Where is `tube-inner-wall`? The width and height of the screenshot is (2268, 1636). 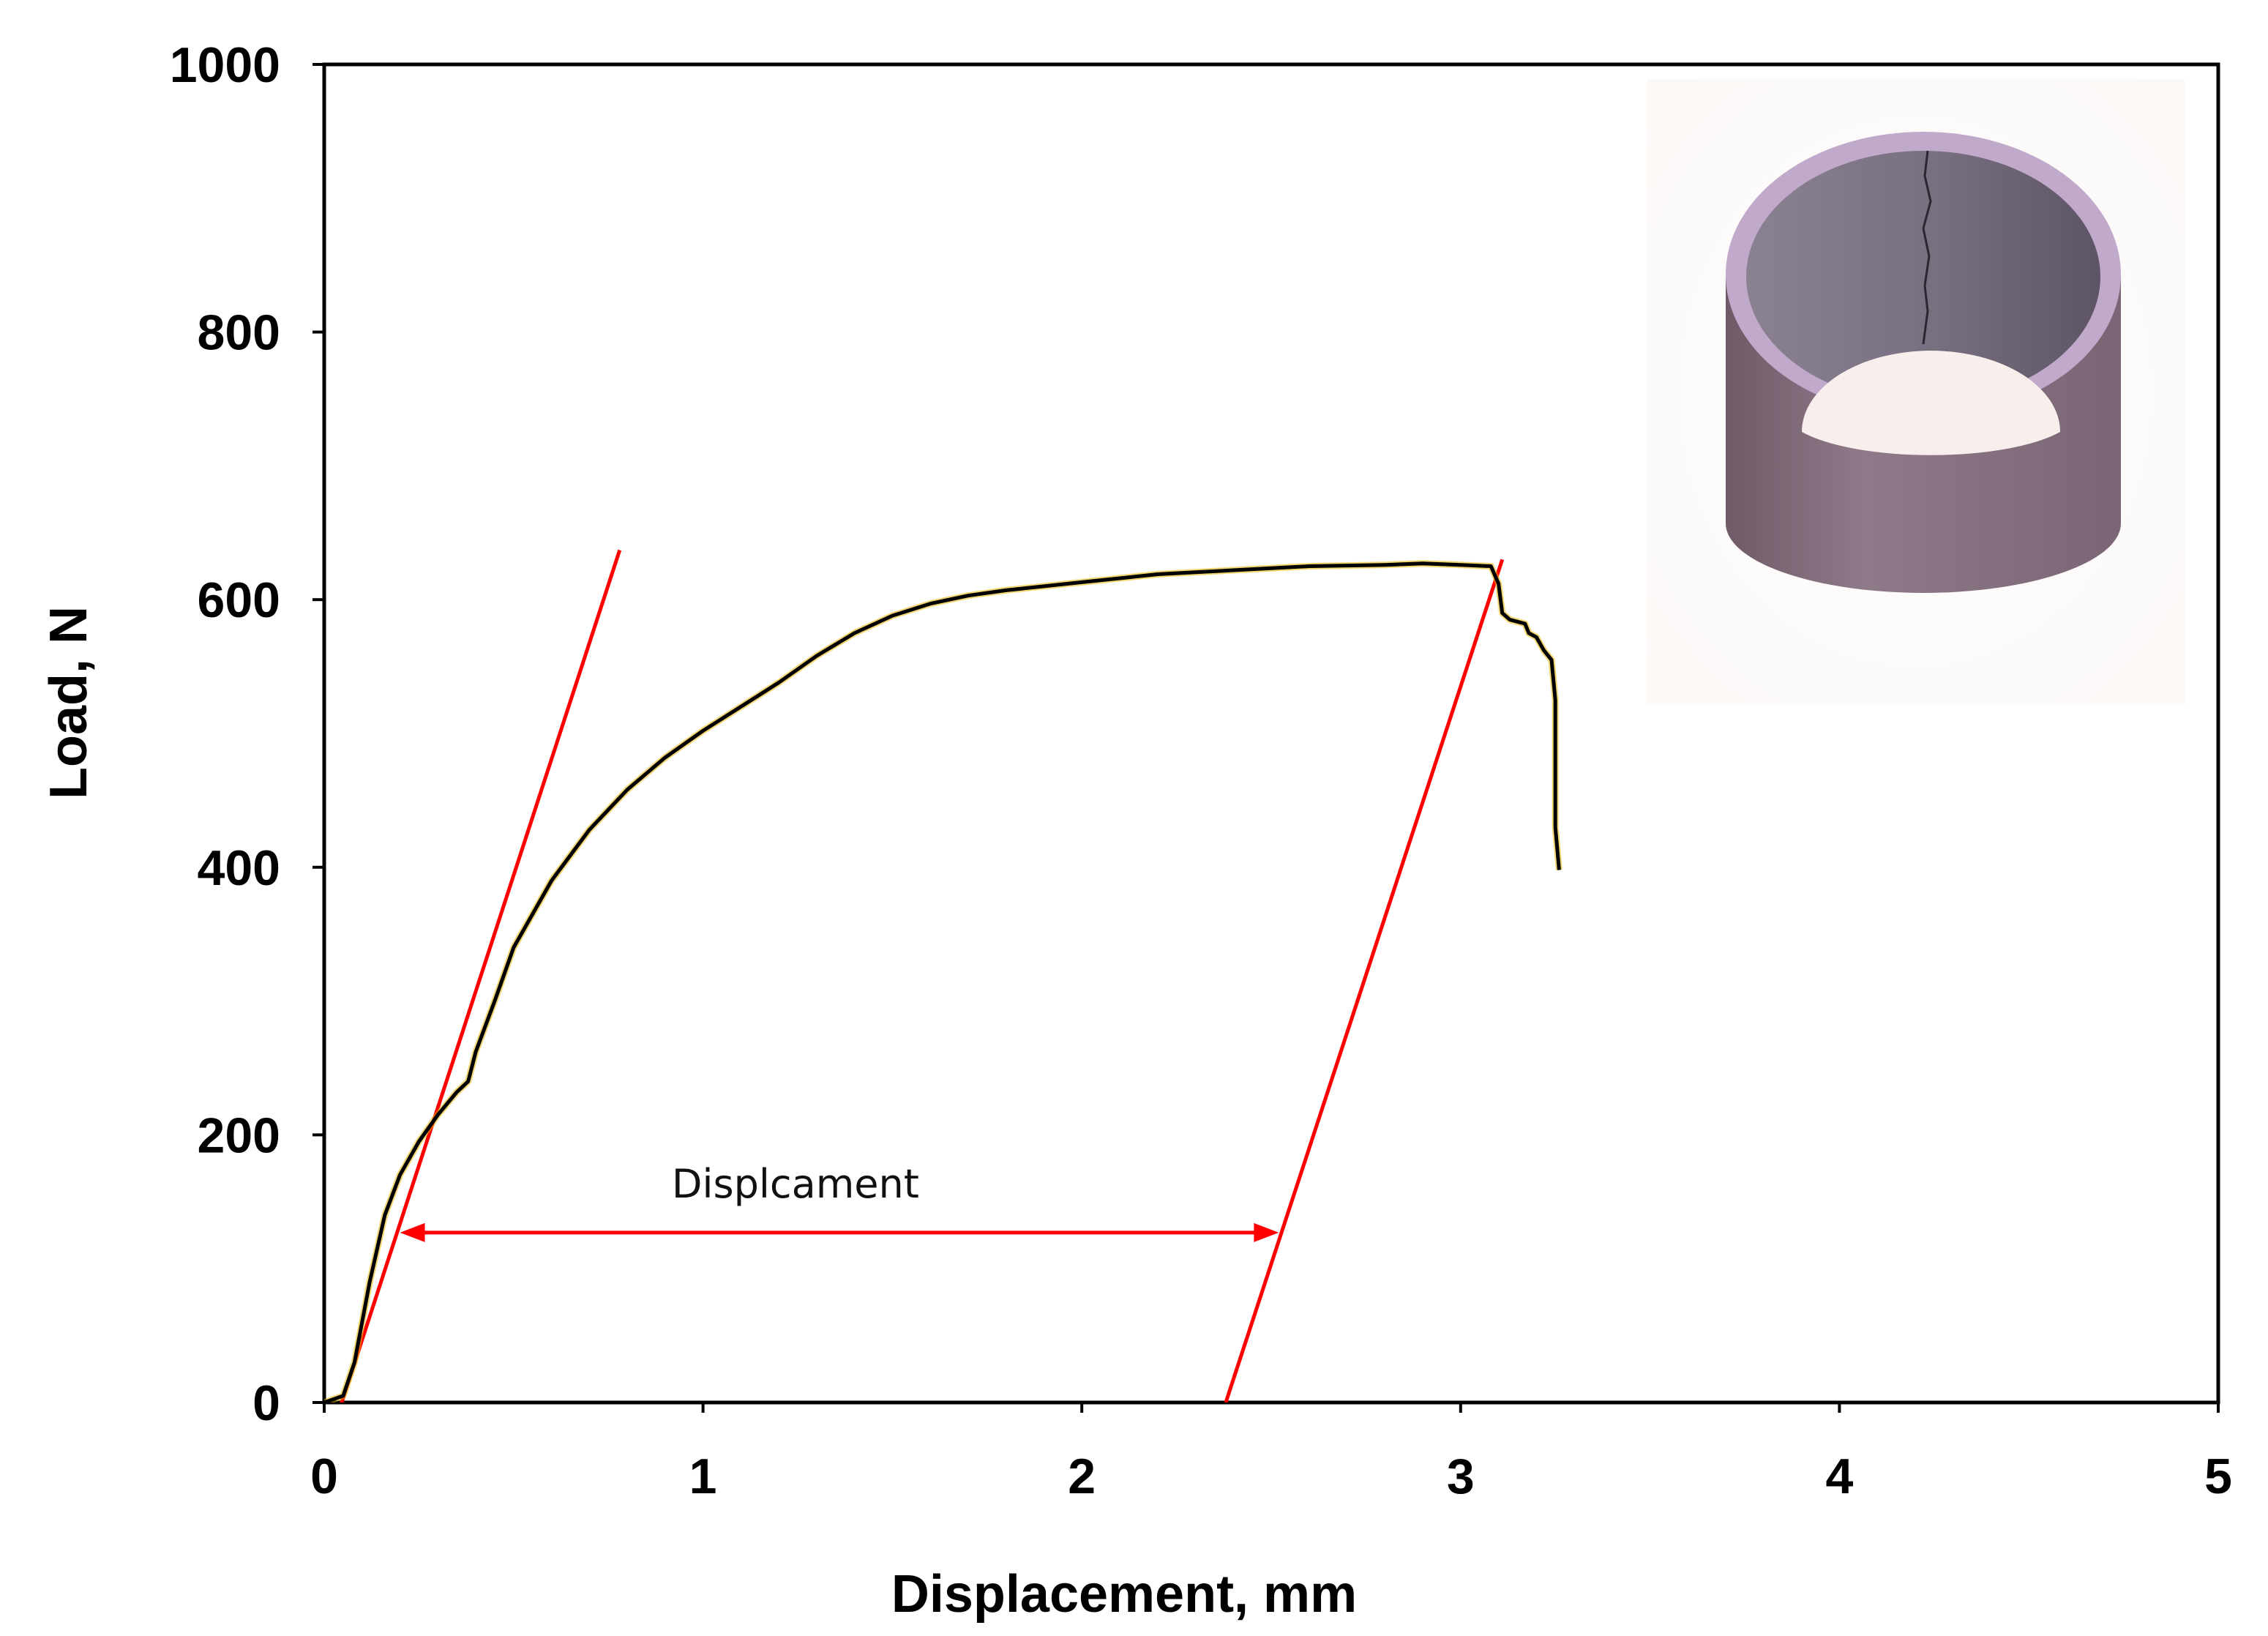
tube-inner-wall is located at coordinates (1923, 277).